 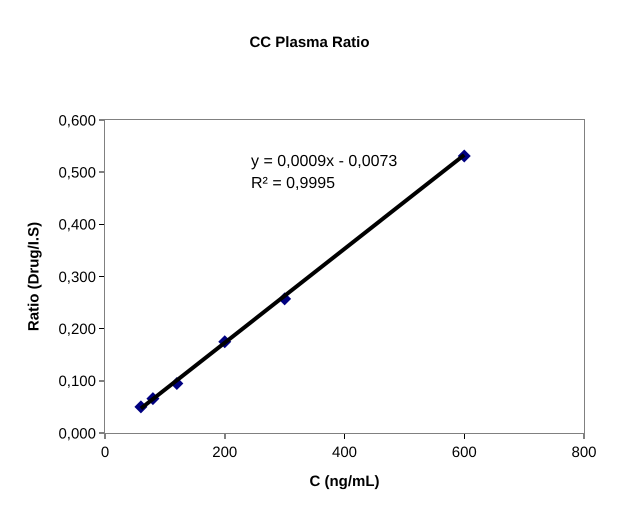 I want to click on annotation: y = 0,0009x - 0,0073, so click(x=324, y=161).